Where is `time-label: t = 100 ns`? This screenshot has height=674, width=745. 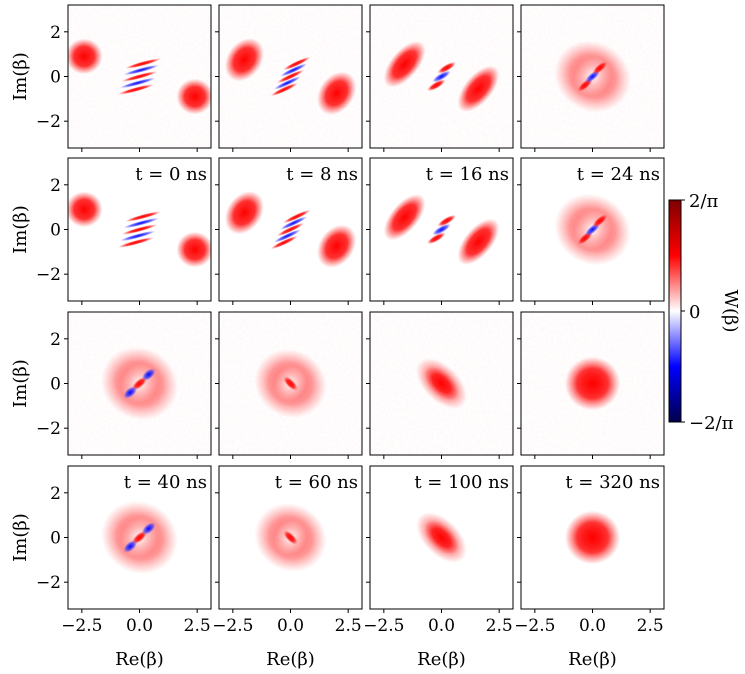
time-label: t = 100 ns is located at coordinates (461, 482).